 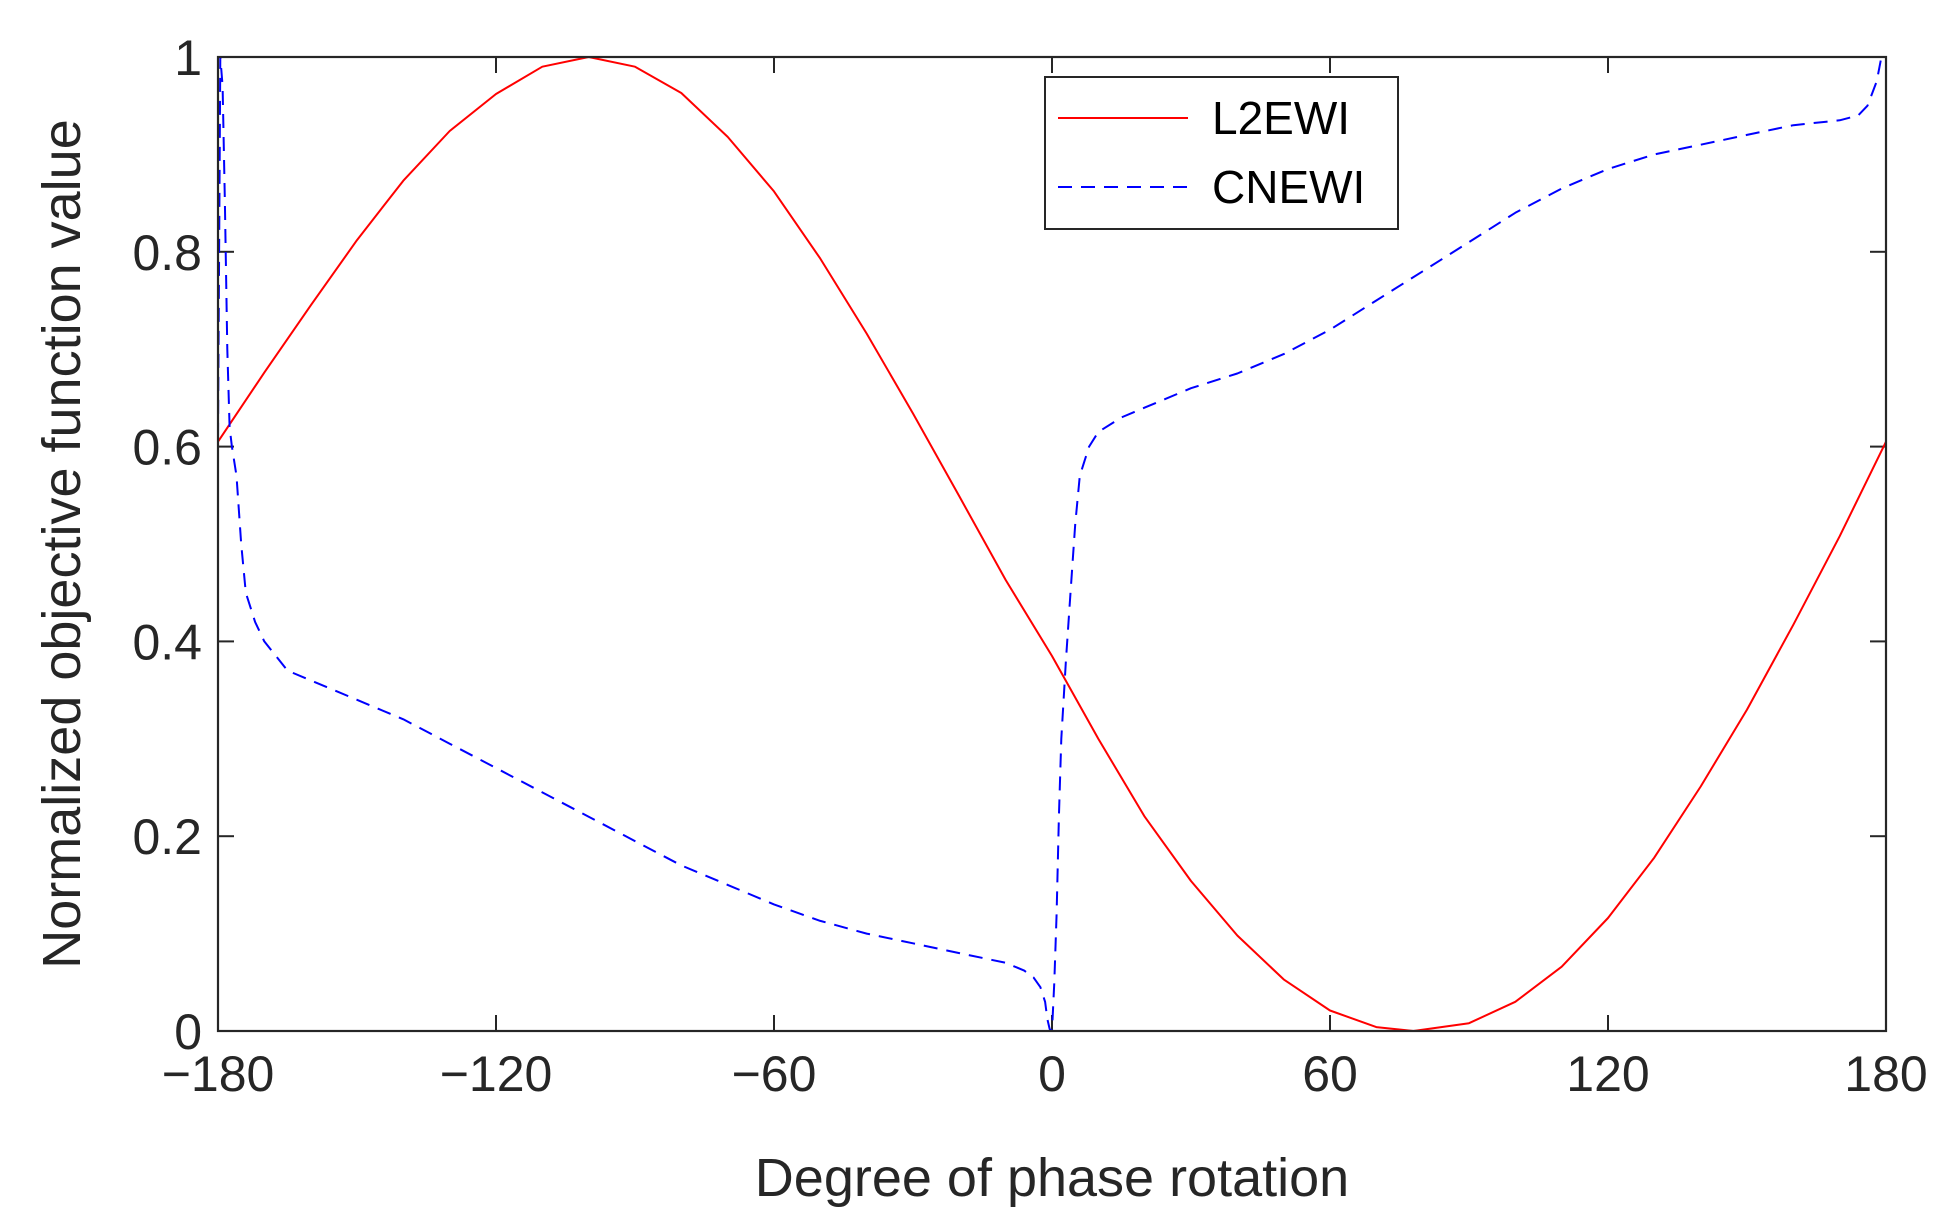 I want to click on legend-label-l2ewi: L2EWI, so click(x=1281, y=118).